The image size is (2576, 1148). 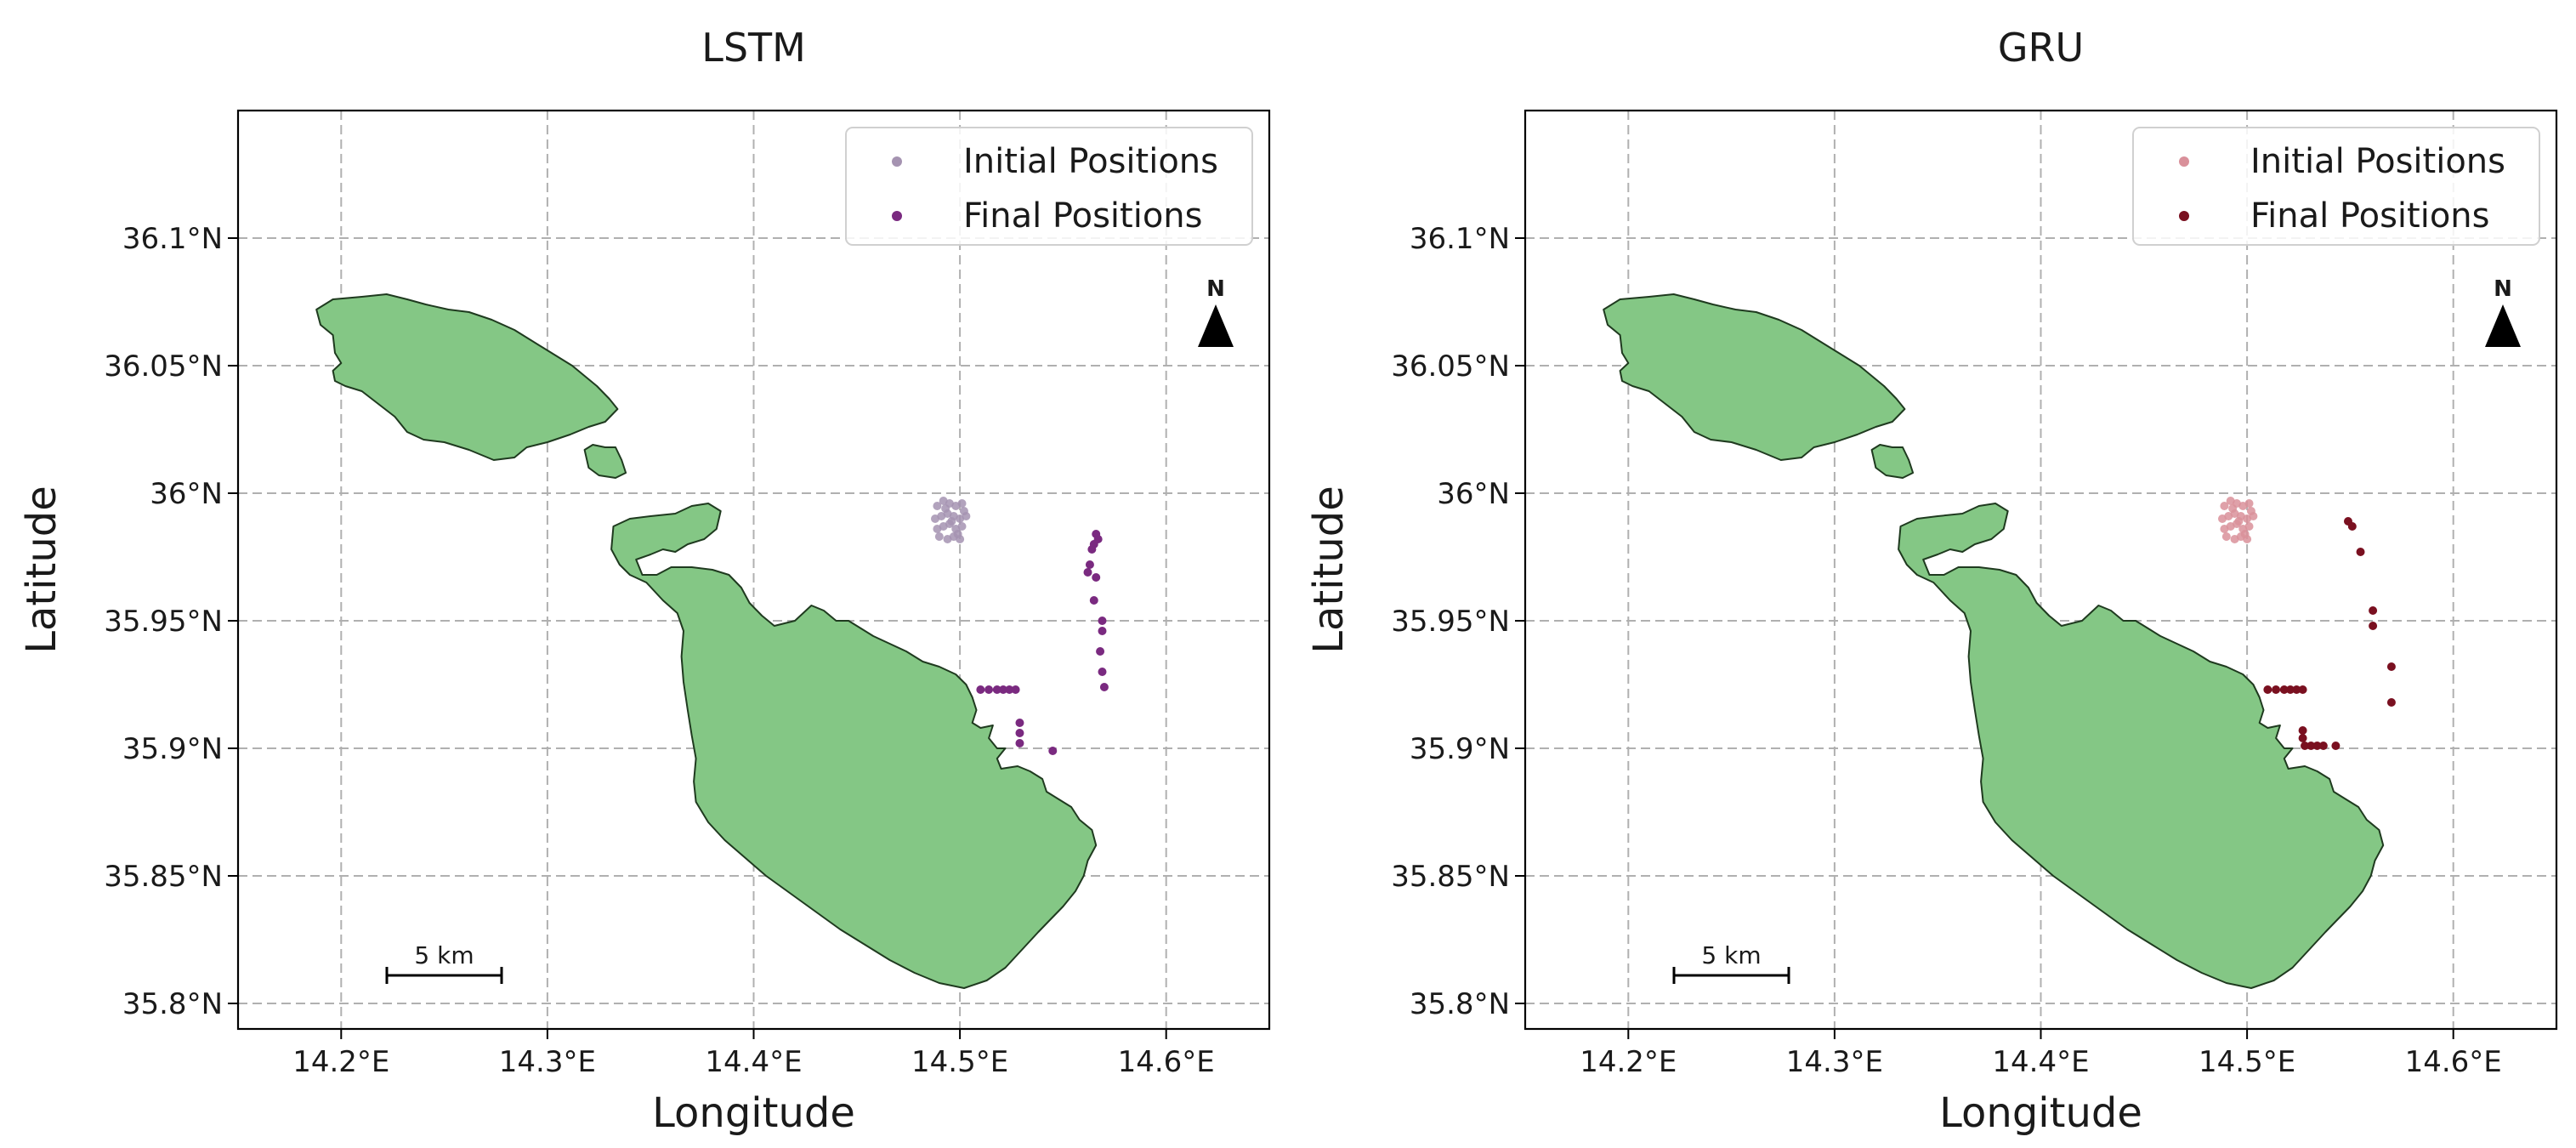 What do you see at coordinates (960, 1062) in the screenshot?
I see `x-tick-label: 14.5°E` at bounding box center [960, 1062].